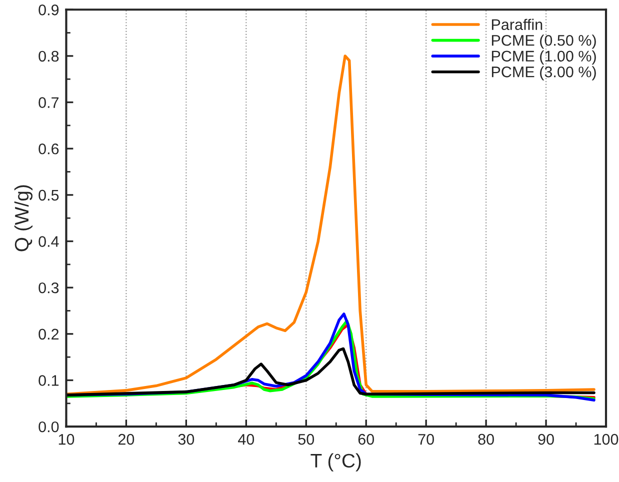 Image resolution: width=619 pixels, height=482 pixels. What do you see at coordinates (544, 73) in the screenshot?
I see `legend-label: PCME (3.00 %)` at bounding box center [544, 73].